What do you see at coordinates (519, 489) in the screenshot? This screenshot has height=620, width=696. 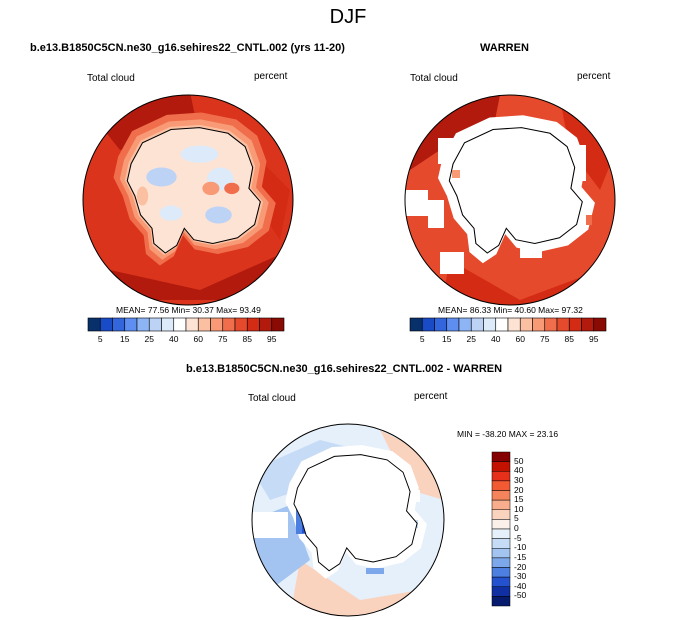 I see `colorbar-tick-label: 20` at bounding box center [519, 489].